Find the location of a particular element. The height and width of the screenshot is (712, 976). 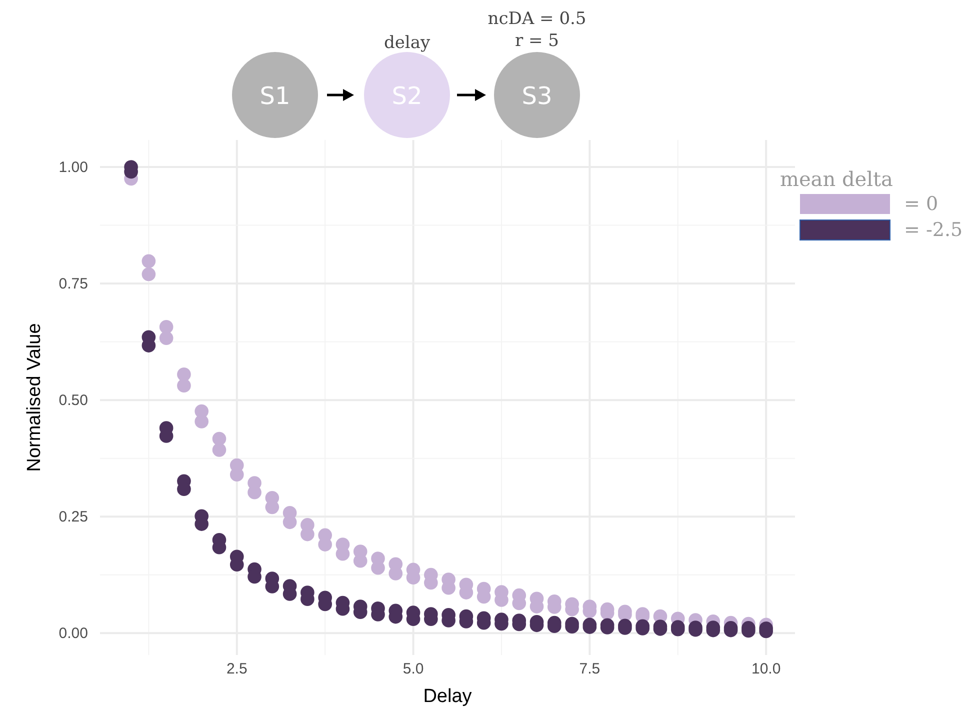

text: S3 is located at coordinates (537, 96).